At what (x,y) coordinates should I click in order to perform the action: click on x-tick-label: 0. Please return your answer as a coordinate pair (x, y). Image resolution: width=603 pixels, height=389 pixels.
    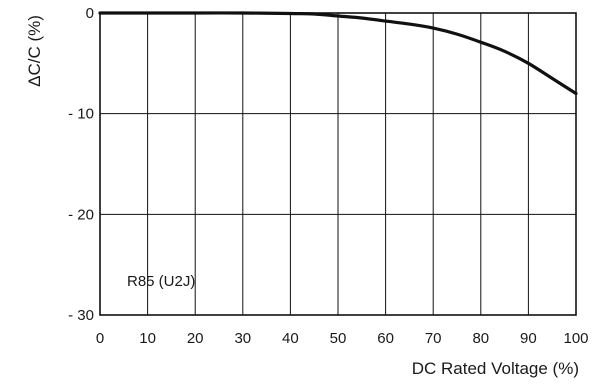
    Looking at the image, I should click on (100, 338).